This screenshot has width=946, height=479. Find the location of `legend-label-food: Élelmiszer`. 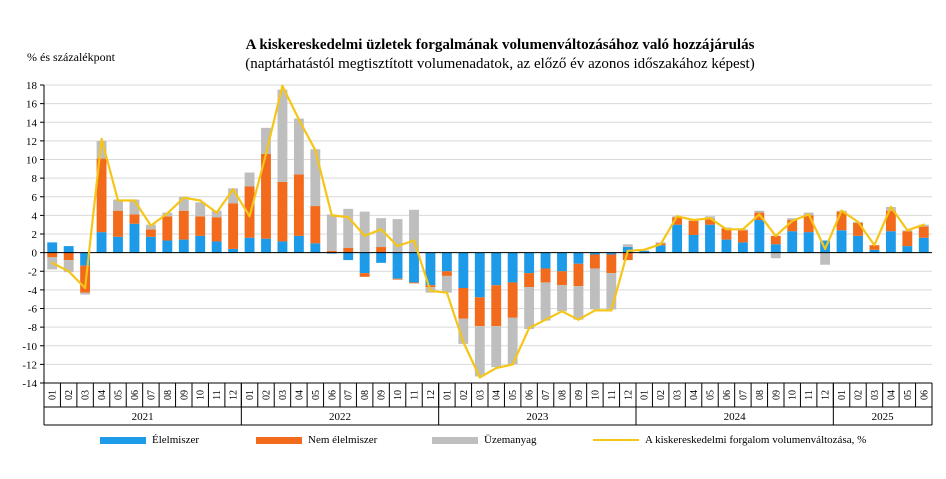

legend-label-food: Élelmiszer is located at coordinates (176, 440).